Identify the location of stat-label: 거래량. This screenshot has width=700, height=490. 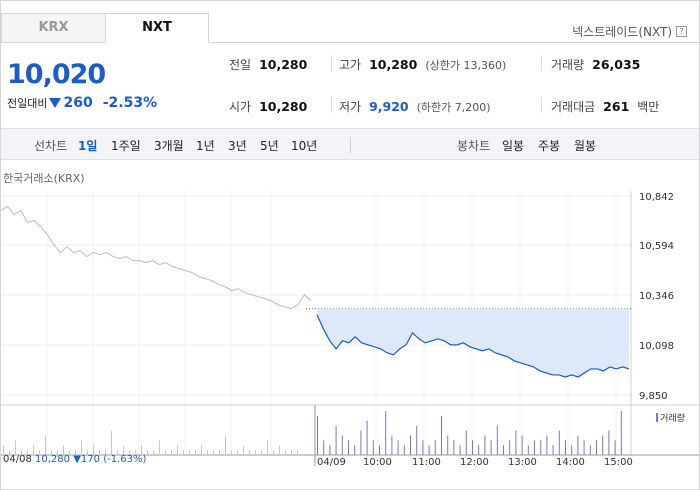
(568, 65).